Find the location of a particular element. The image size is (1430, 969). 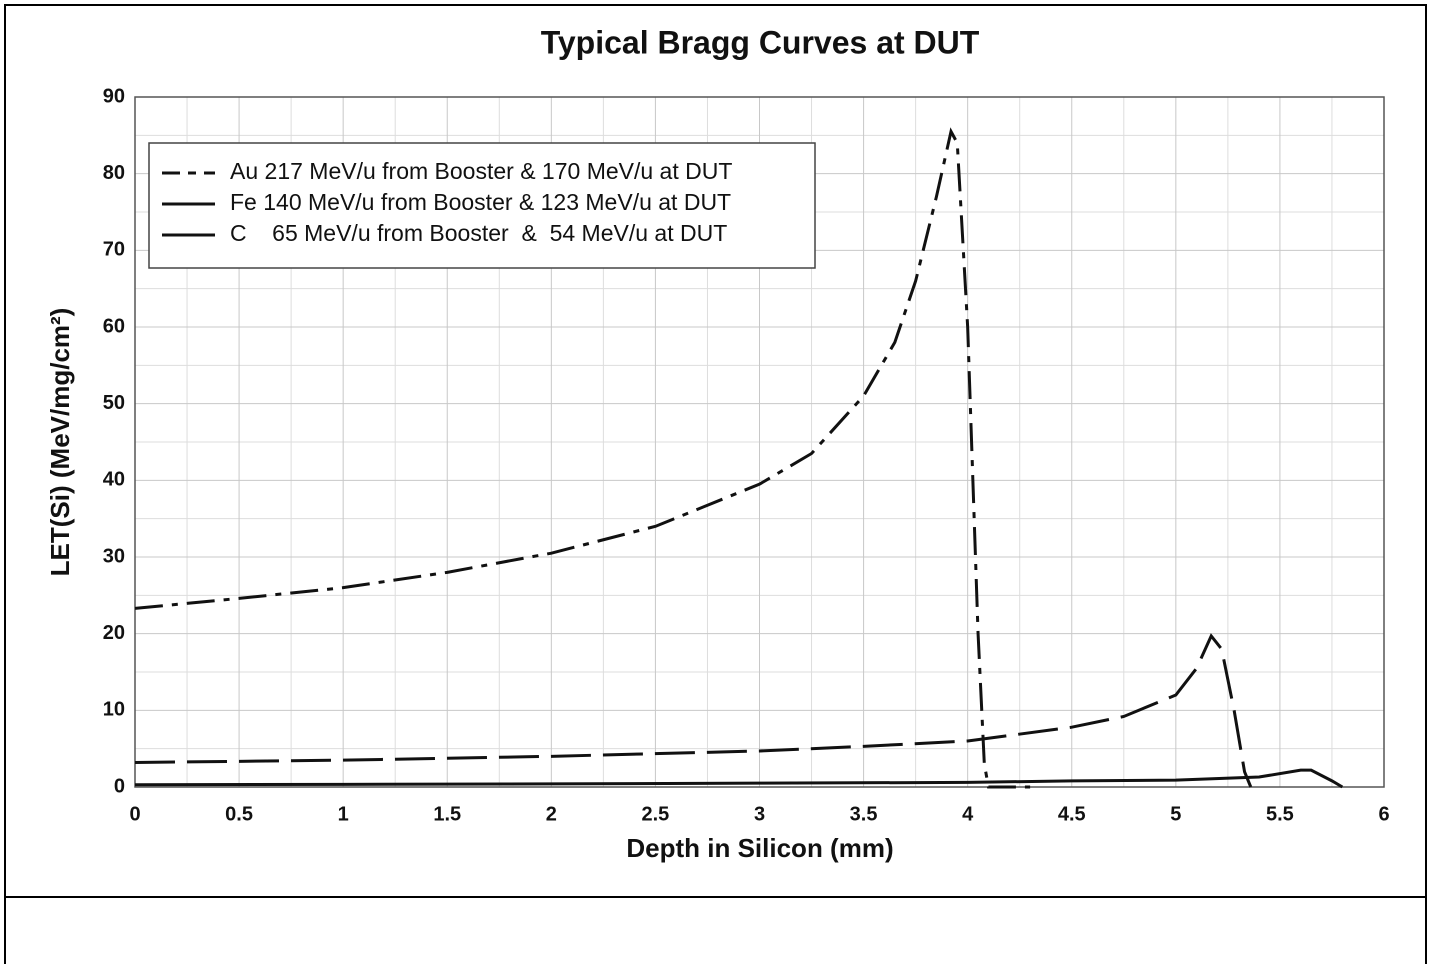

y-tick-label: 90 is located at coordinates (114, 96).